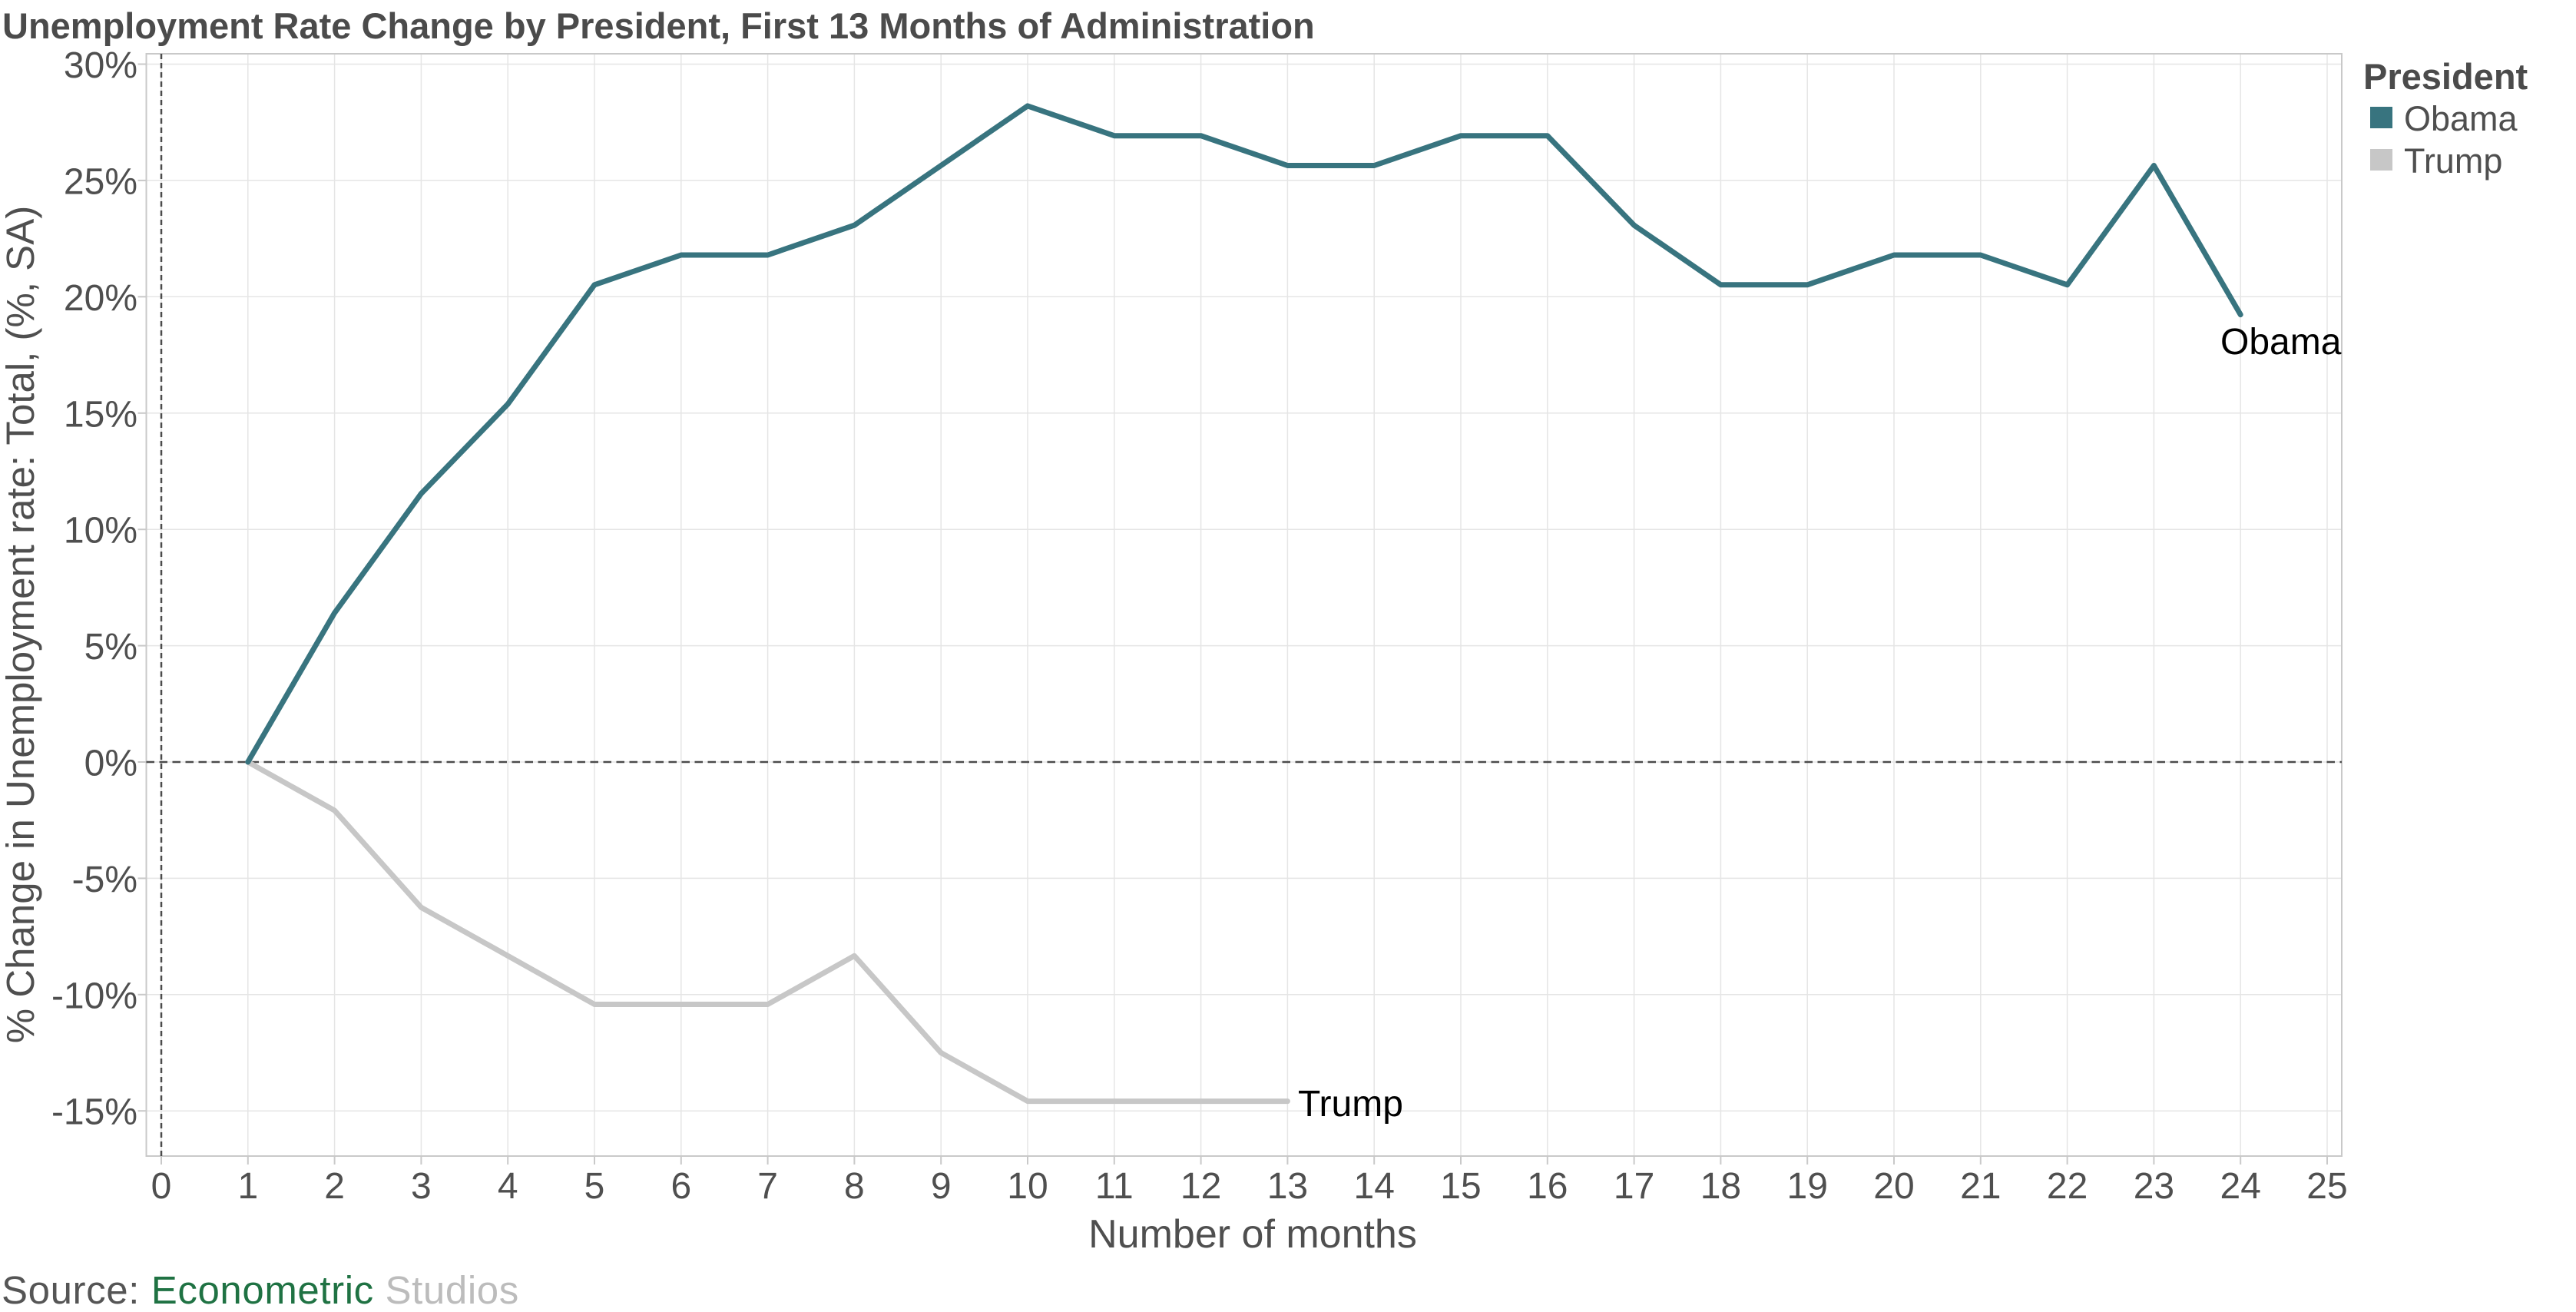 This screenshot has height=1312, width=2576. What do you see at coordinates (1721, 1186) in the screenshot?
I see `svg-text: 18` at bounding box center [1721, 1186].